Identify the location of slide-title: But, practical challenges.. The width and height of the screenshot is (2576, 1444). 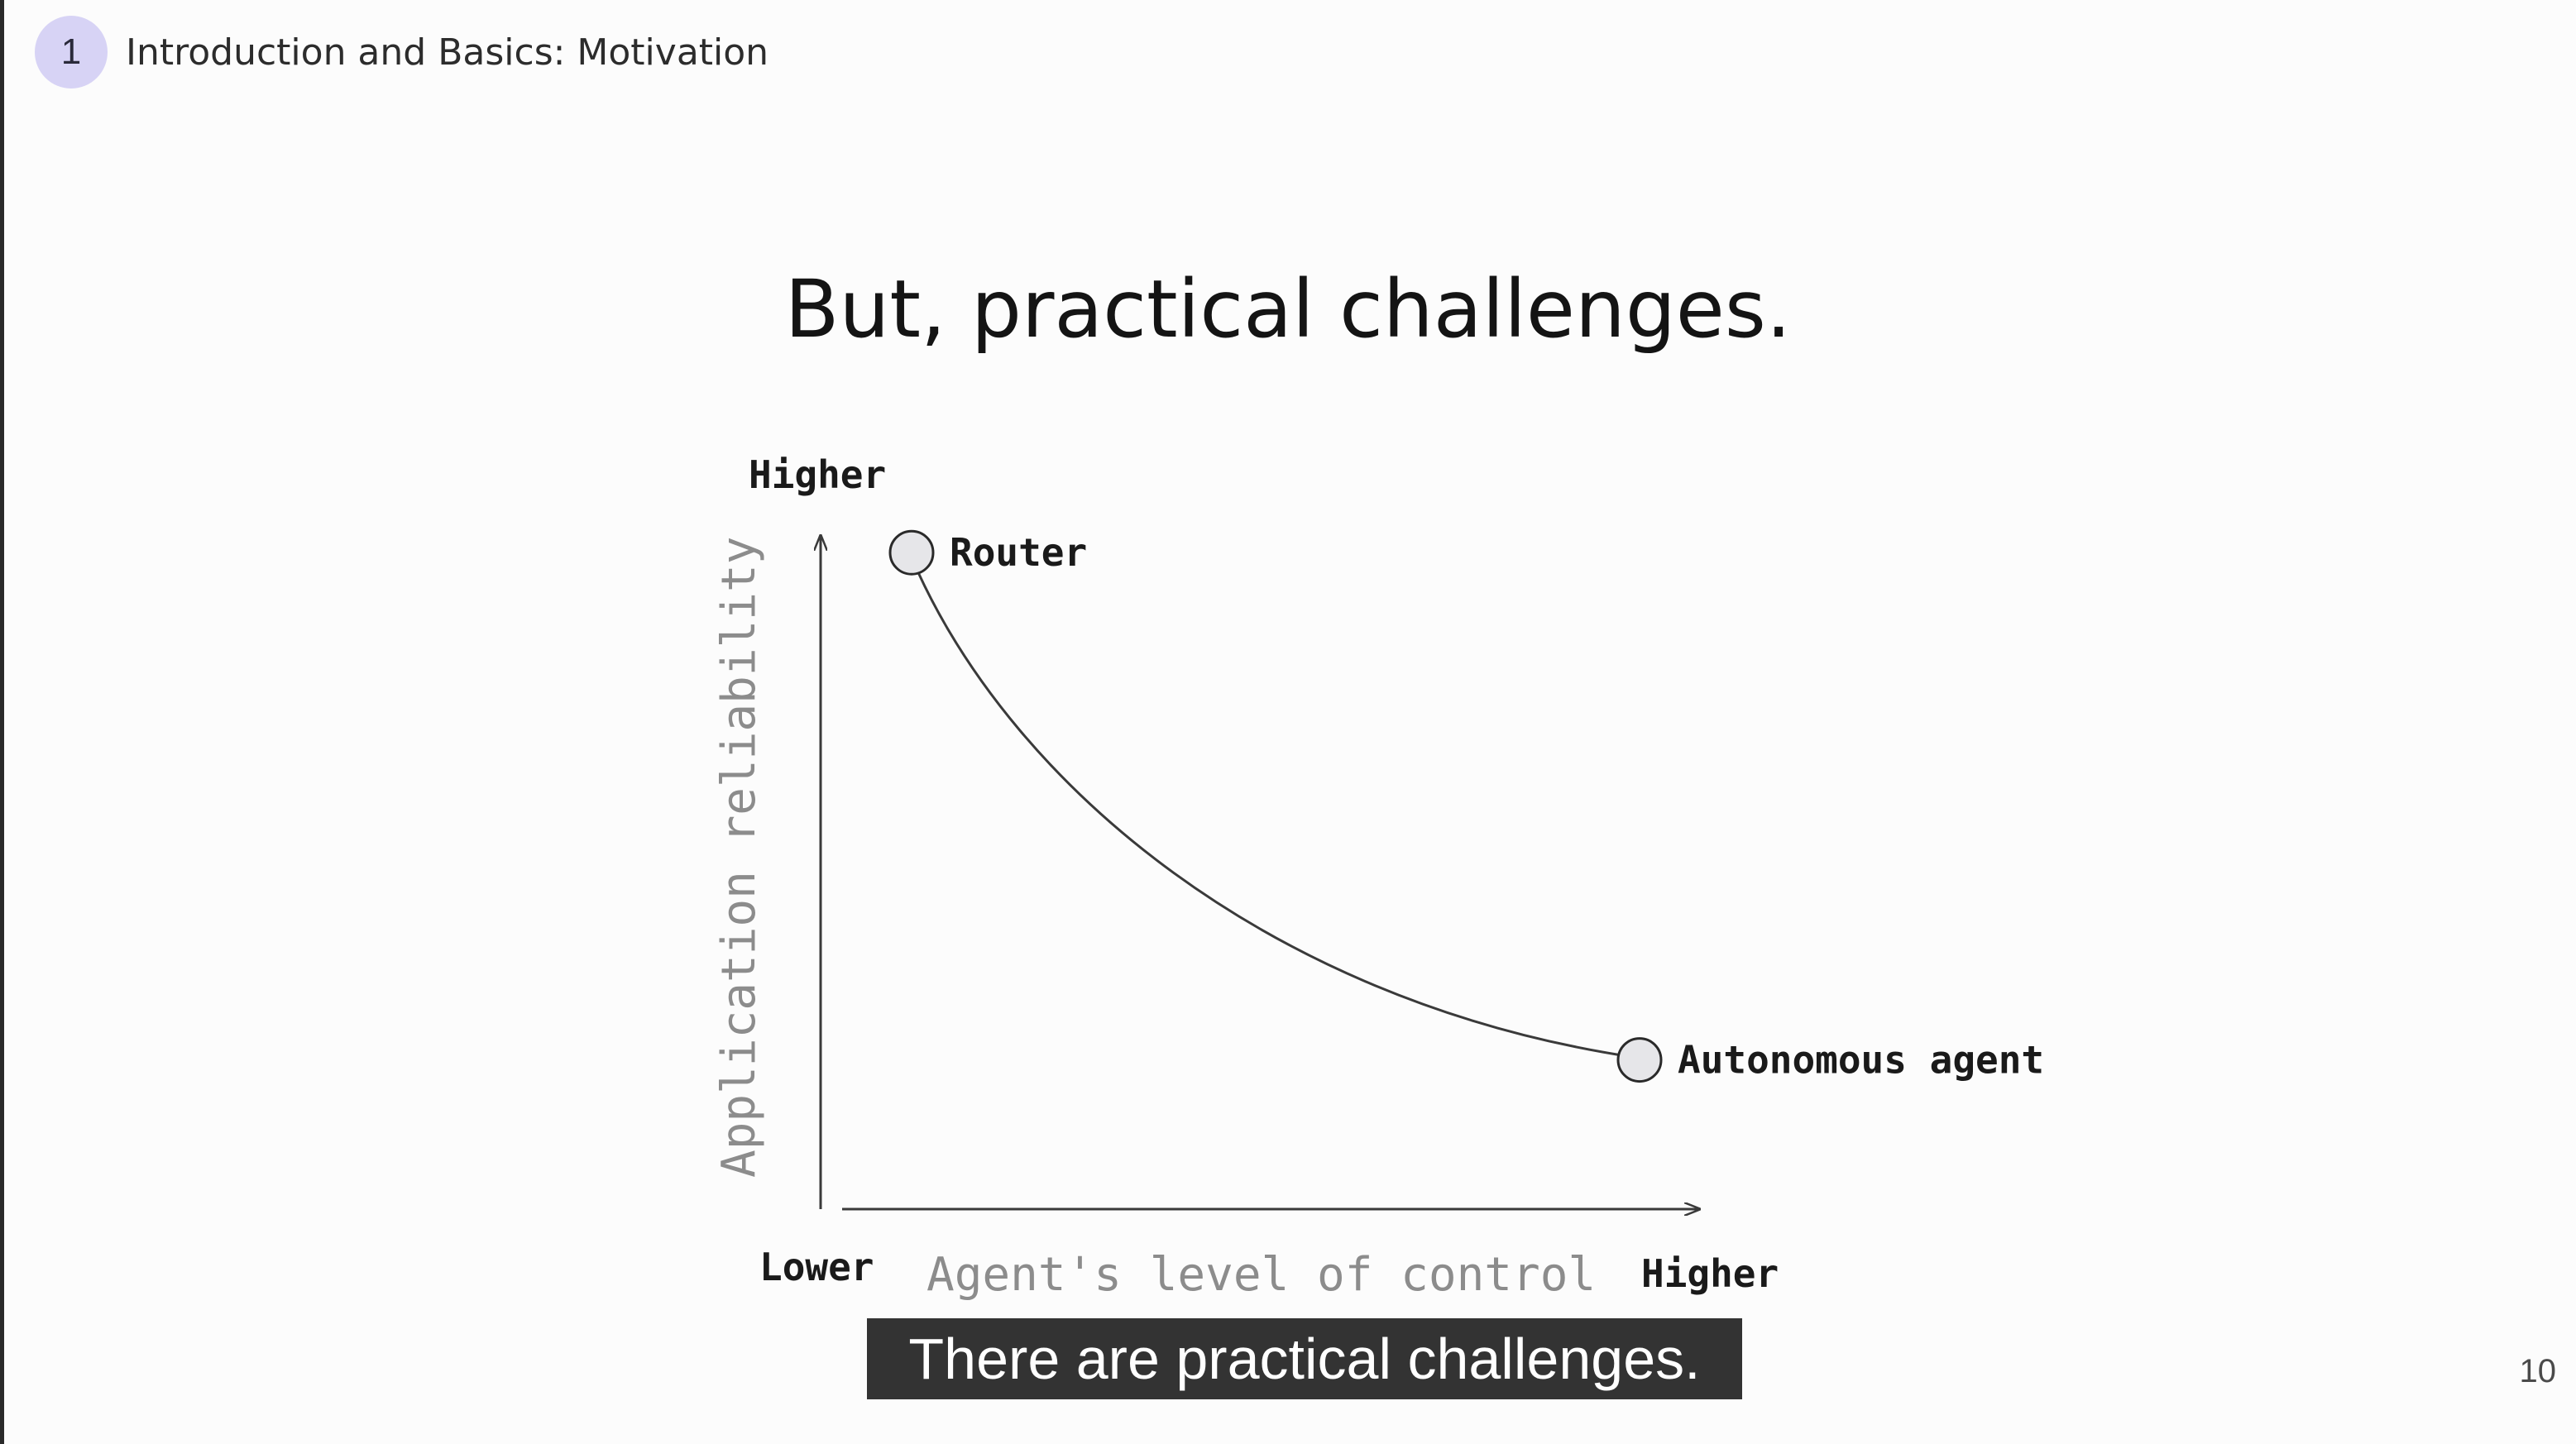
(1288, 309).